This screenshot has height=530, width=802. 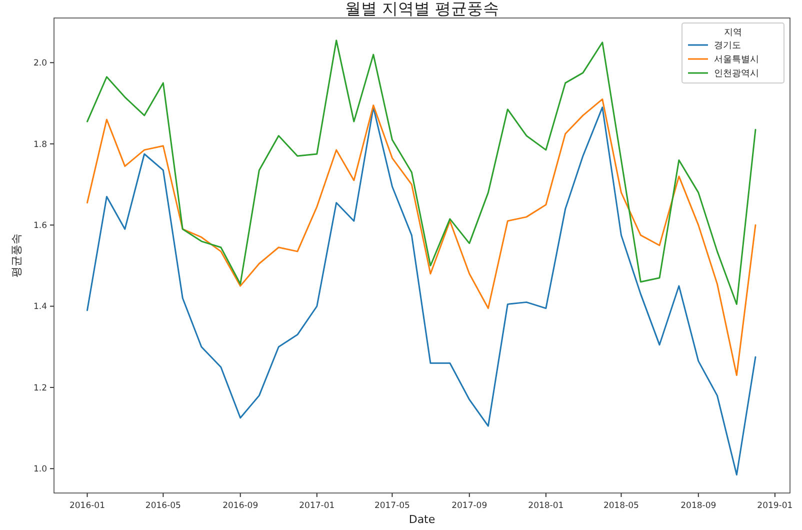 I want to click on y-tick-label: 2.0, so click(x=40, y=63).